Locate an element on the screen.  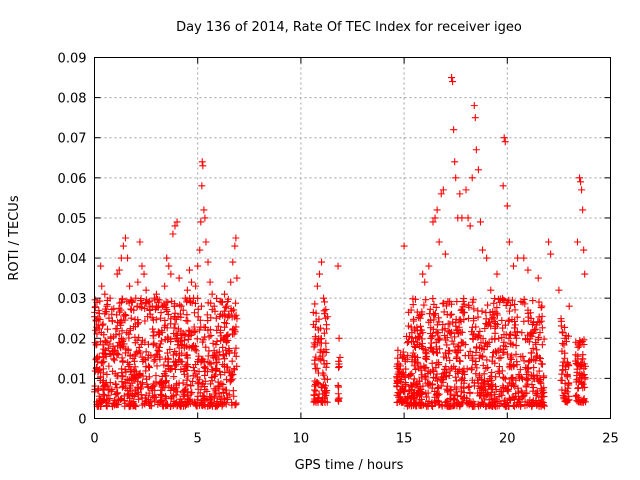
y-tick-label: 0.04 is located at coordinates (72, 259).